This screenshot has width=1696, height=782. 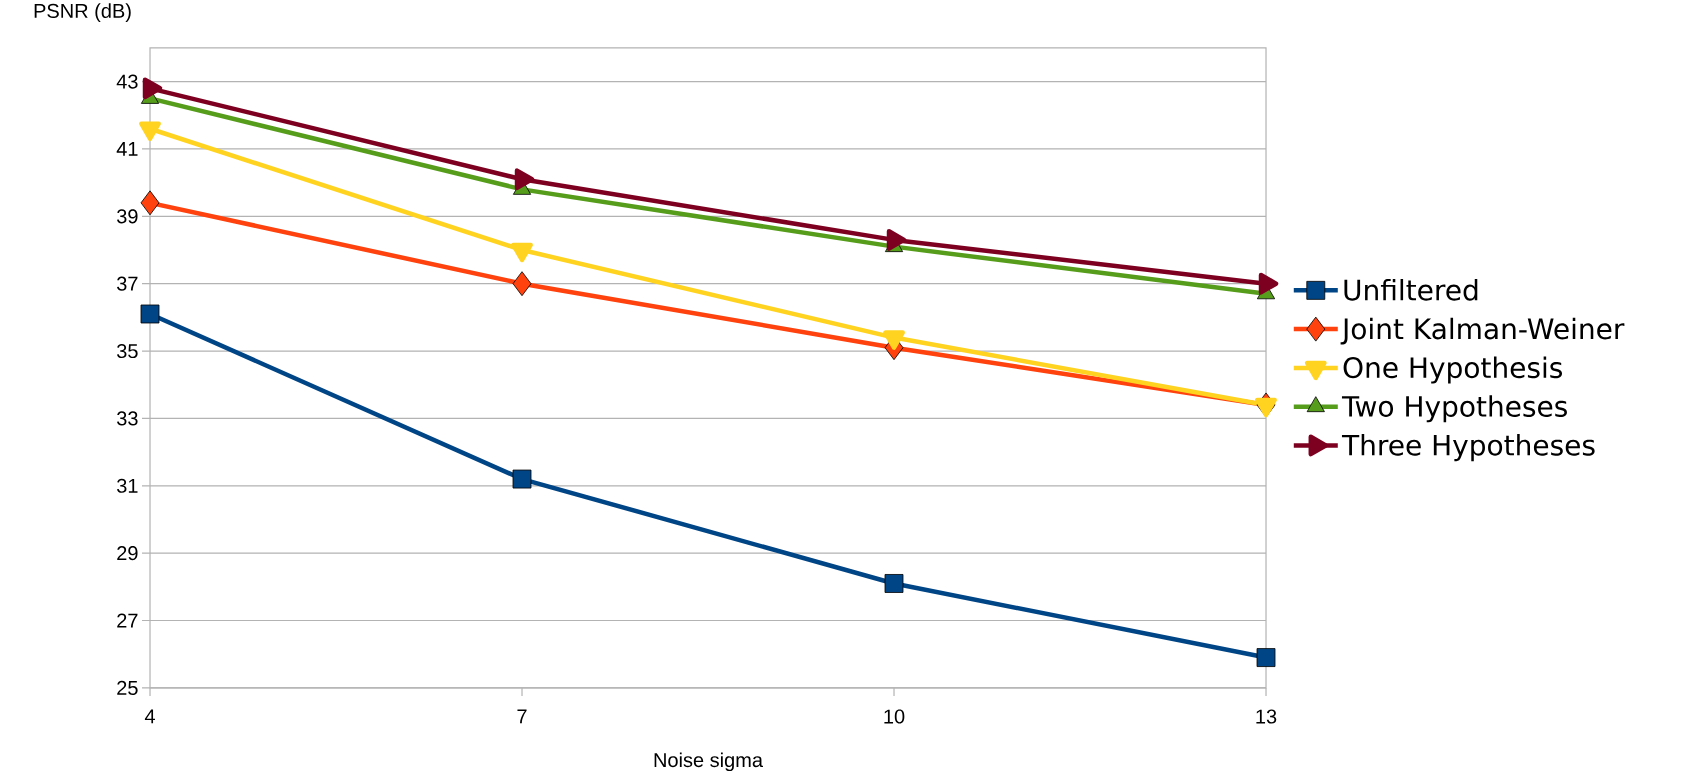 I want to click on x-tick-label: 13, so click(x=1266, y=716).